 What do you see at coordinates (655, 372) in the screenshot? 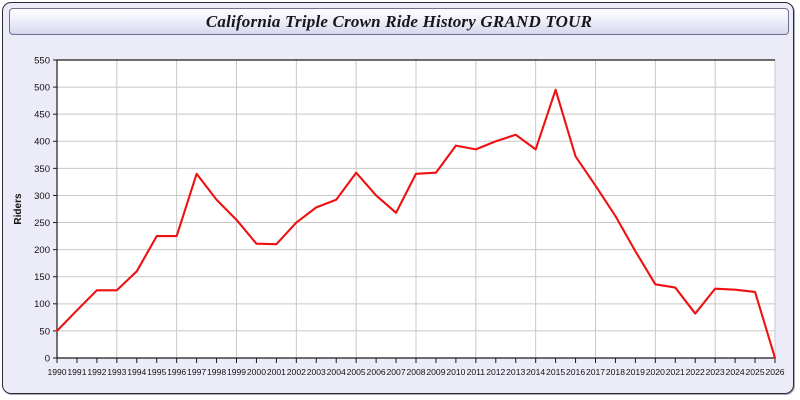
I see `x-axis-label: 2020` at bounding box center [655, 372].